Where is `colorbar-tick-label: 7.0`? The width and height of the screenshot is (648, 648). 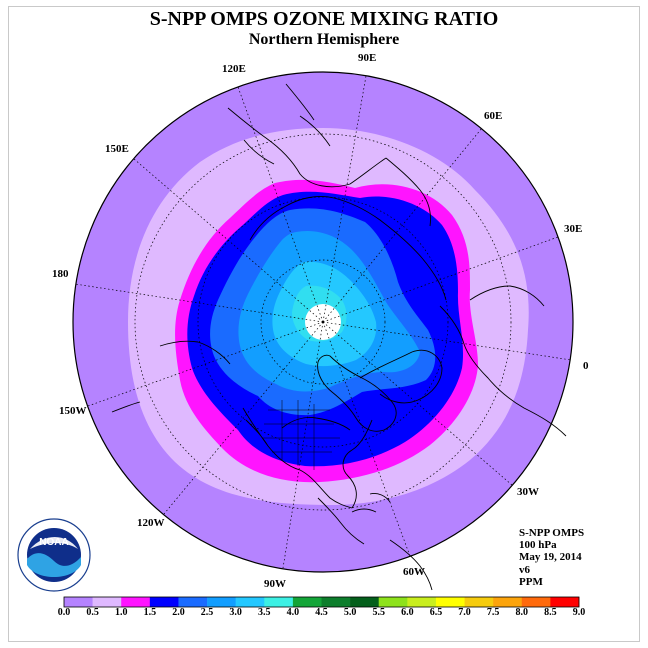
colorbar-tick-label: 7.0 is located at coordinates (464, 612).